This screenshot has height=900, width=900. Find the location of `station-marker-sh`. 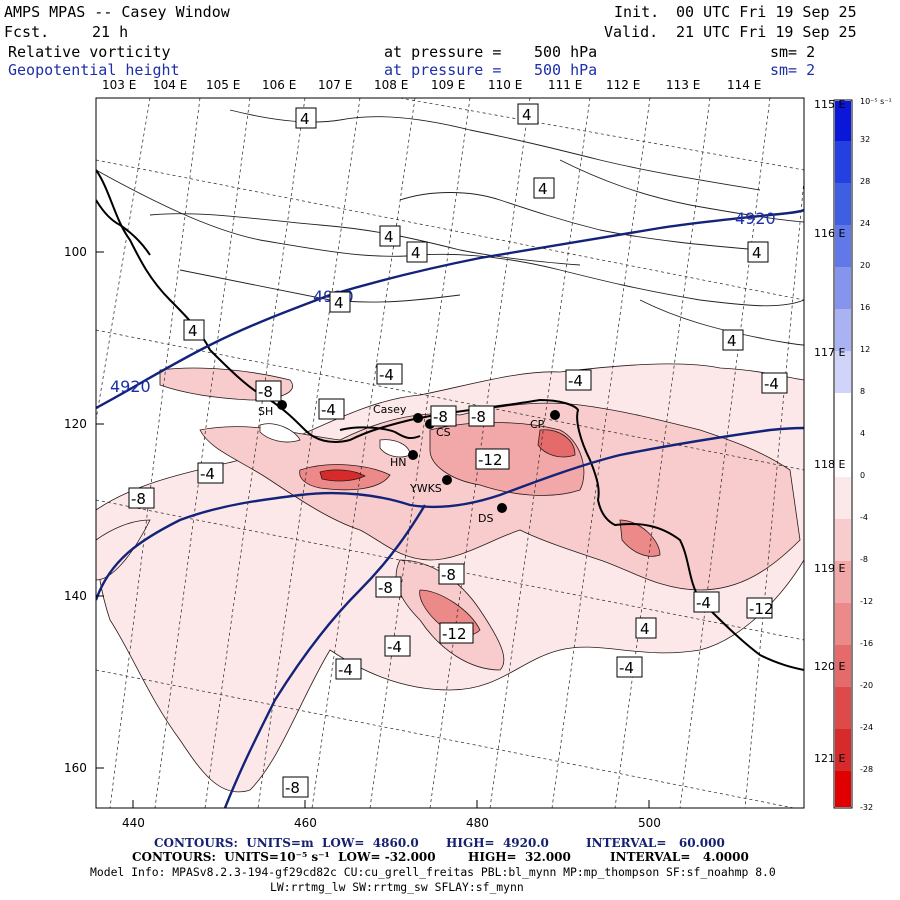

station-marker-sh is located at coordinates (282, 405).